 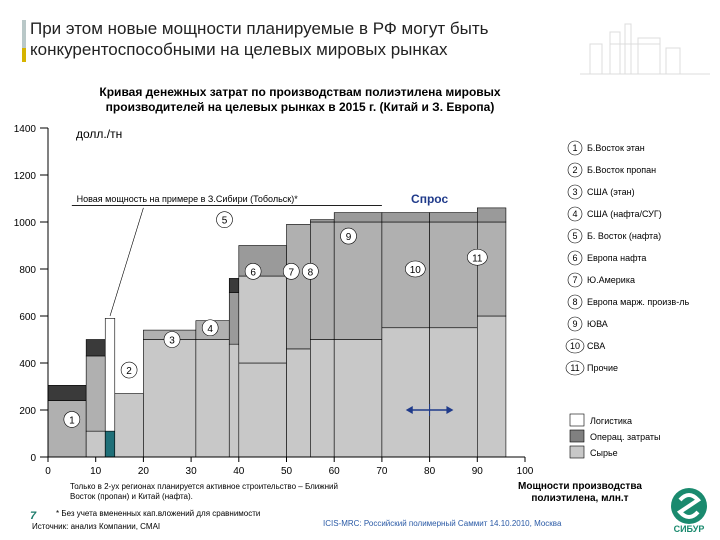 What do you see at coordinates (48, 471) in the screenshot?
I see `x-tick-label: 0` at bounding box center [48, 471].